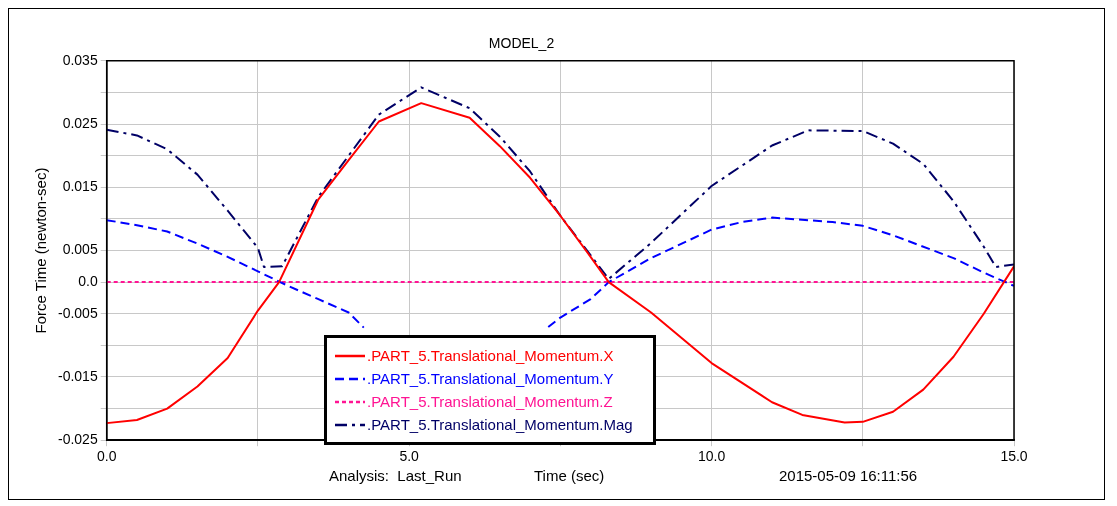 Image resolution: width=1117 pixels, height=506 pixels. Describe the element at coordinates (490, 402) in the screenshot. I see `legend-label: .PART_5.Translational_Momentum.Z` at that location.